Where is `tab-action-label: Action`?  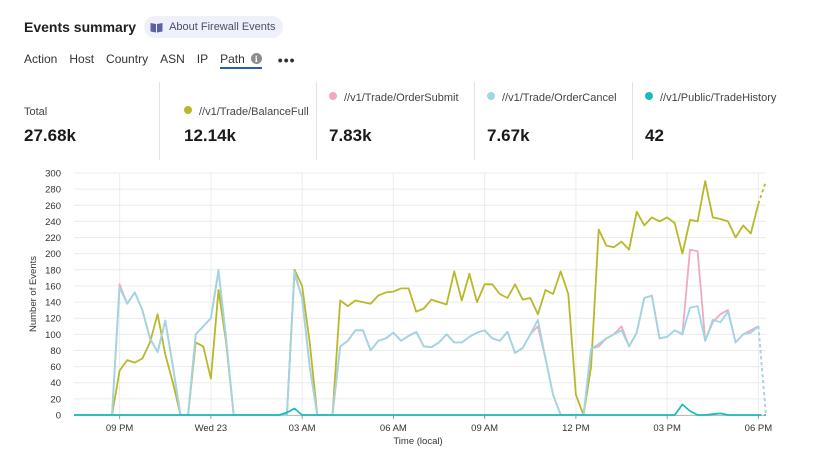 tab-action-label: Action is located at coordinates (41, 58).